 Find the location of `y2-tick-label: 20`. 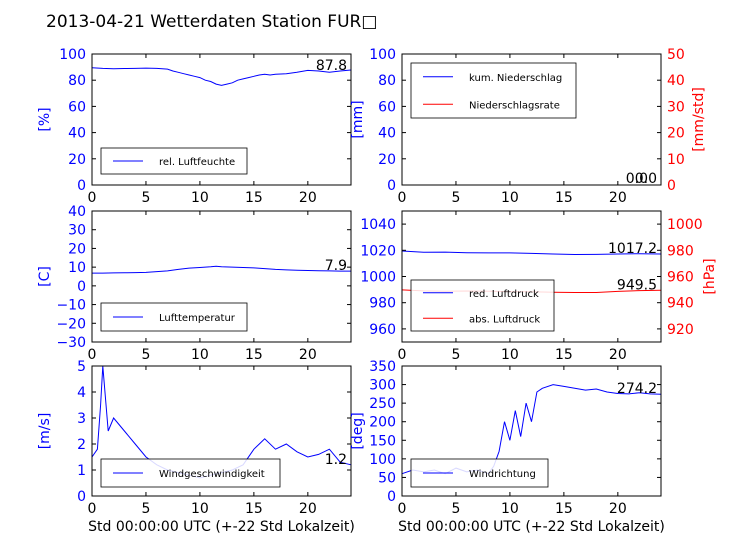

y2-tick-label: 20 is located at coordinates (676, 134).